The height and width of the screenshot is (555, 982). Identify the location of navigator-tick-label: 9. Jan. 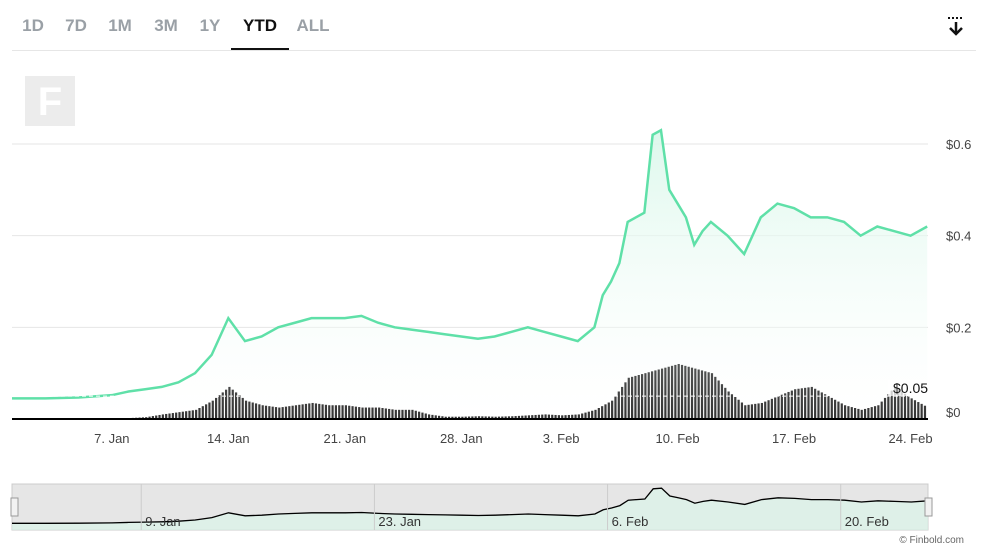
(162, 521).